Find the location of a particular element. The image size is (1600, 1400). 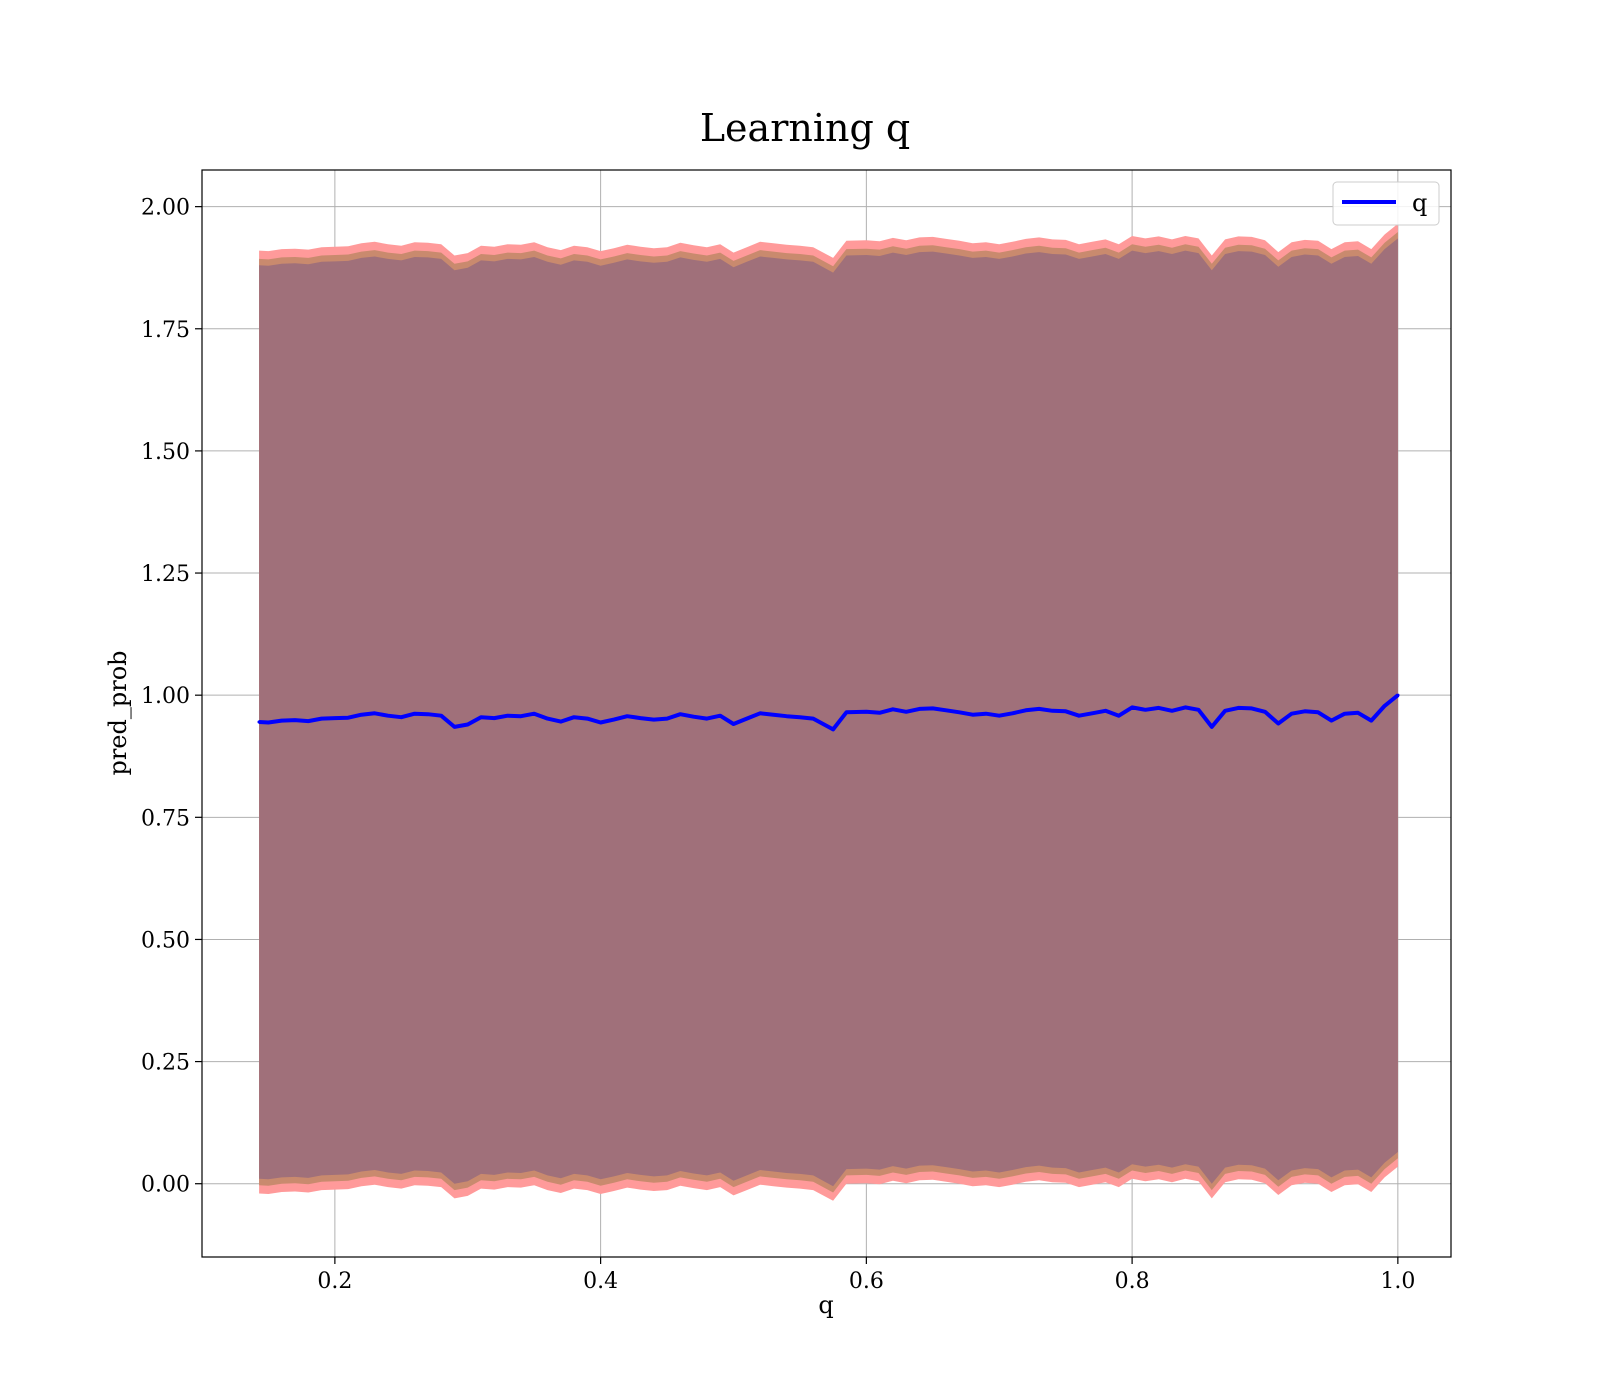

x-tick-label: 0.6 is located at coordinates (866, 1281).